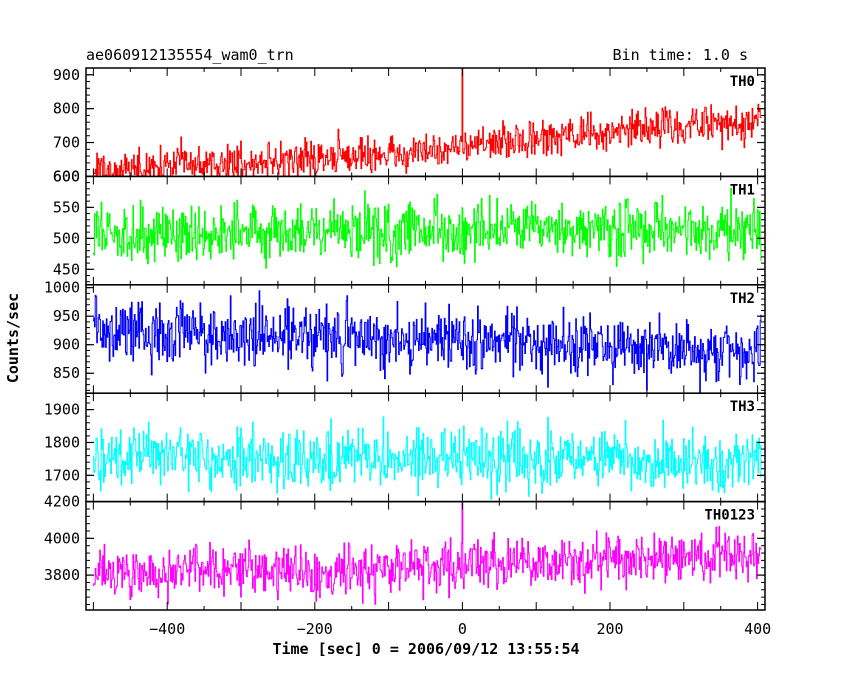 The width and height of the screenshot is (850, 680). I want to click on x-axis: −400 −200 0 200 400, so click(460, 629).